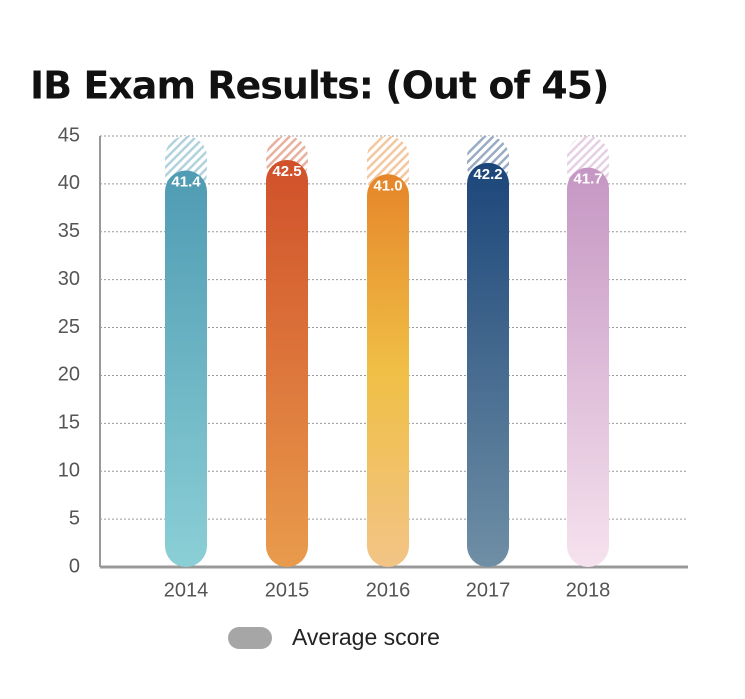 The image size is (745, 699). I want to click on chart-title: IB Exam Results: (Out of 45), so click(319, 86).